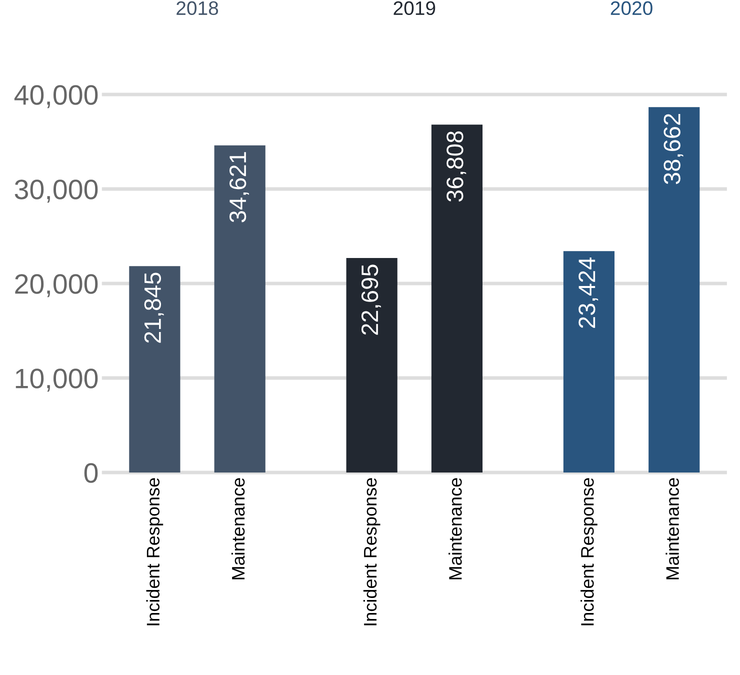 The image size is (740, 675). Describe the element at coordinates (56, 286) in the screenshot. I see `y-tick-label: 20,000` at that location.